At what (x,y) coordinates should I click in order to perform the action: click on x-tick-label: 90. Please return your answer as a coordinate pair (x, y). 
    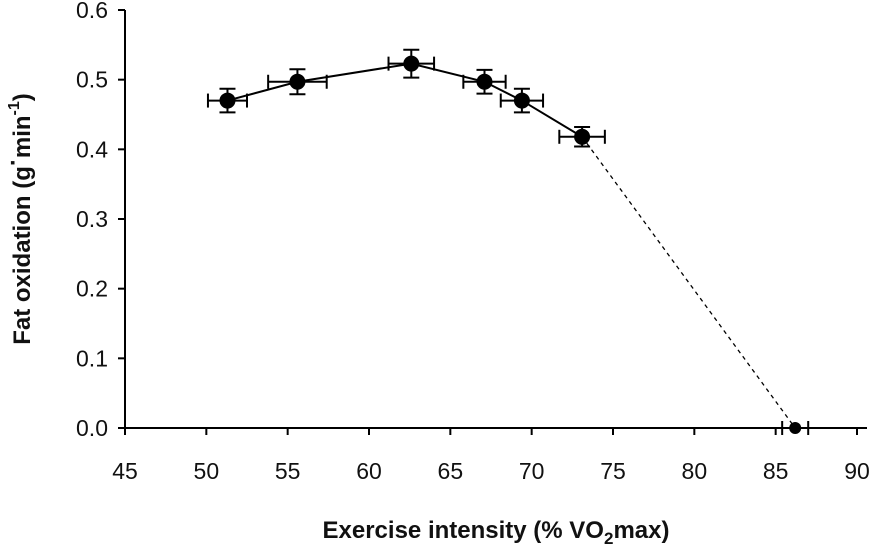
    Looking at the image, I should click on (857, 471).